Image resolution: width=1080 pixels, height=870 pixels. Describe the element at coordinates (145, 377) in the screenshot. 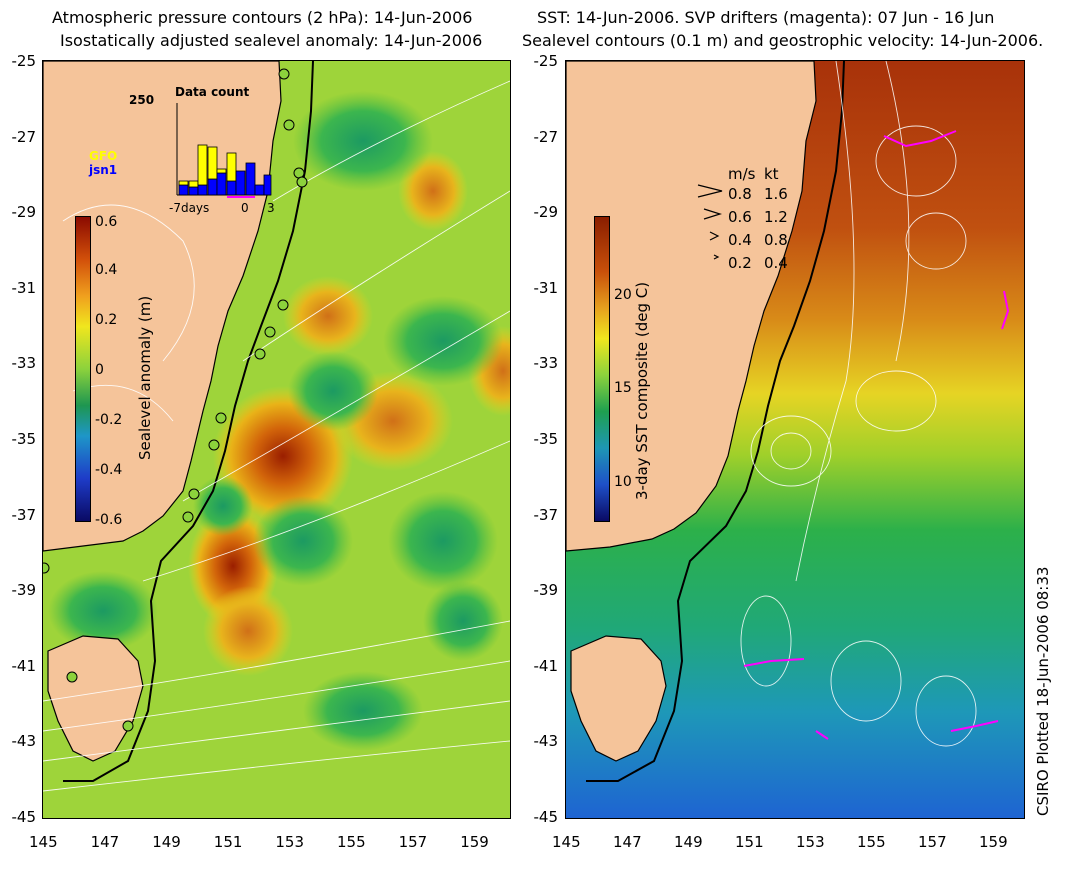

I see `sealevel-colorbar-title: Sealevel anomaly (m)` at that location.